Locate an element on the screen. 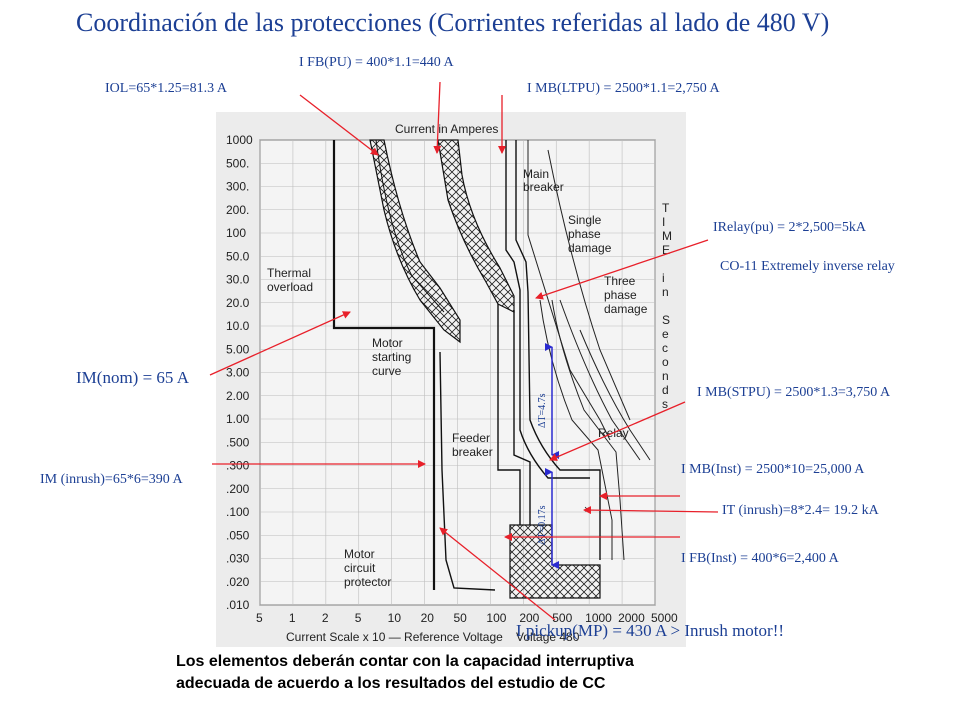 The height and width of the screenshot is (720, 960). side-title-letter: o is located at coordinates (665, 362).